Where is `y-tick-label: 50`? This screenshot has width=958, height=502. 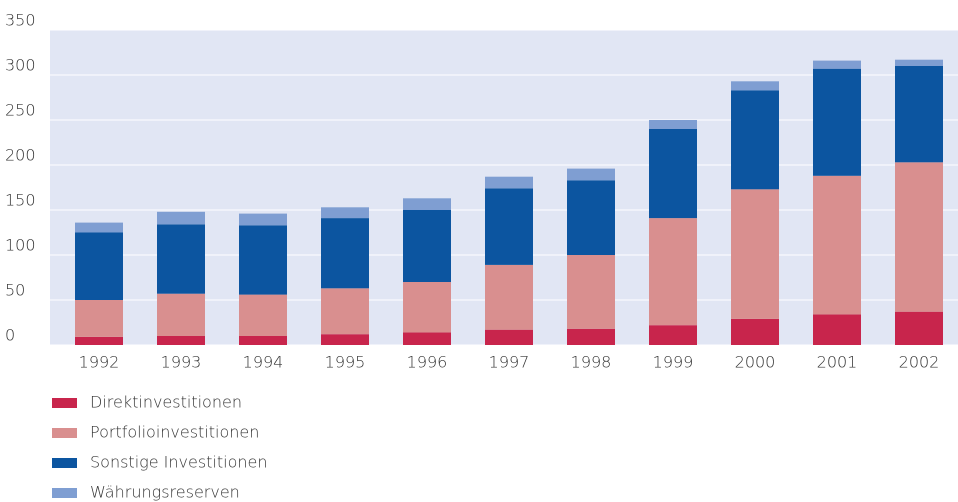 y-tick-label: 50 is located at coordinates (15, 290).